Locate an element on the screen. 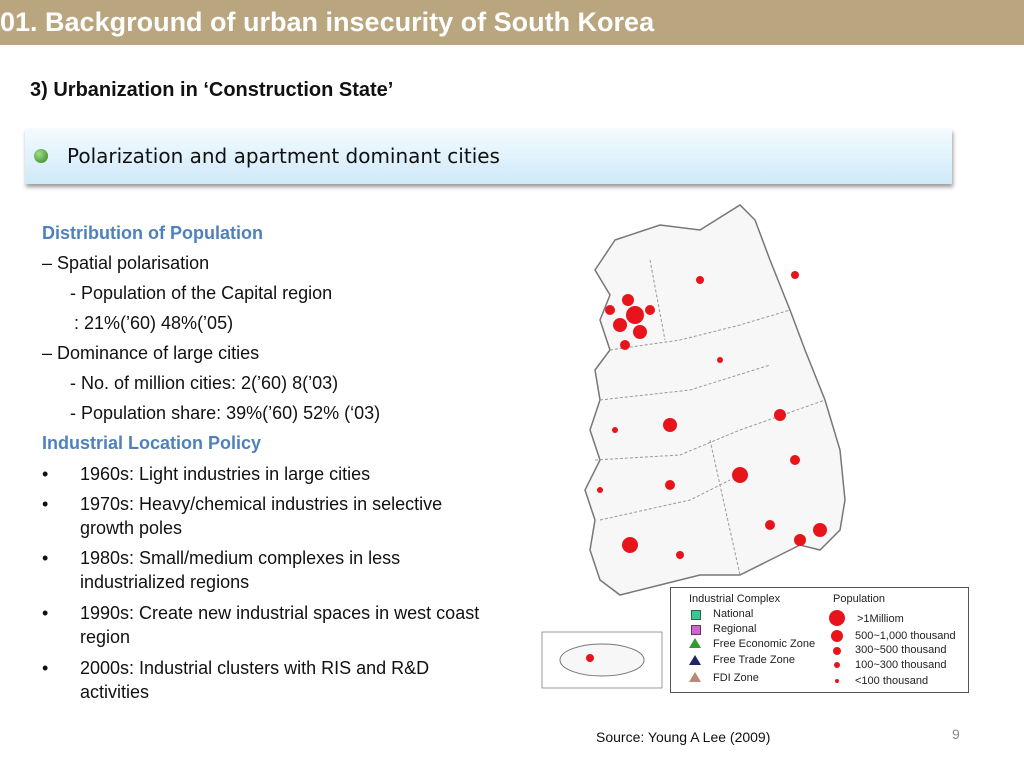 The image size is (1024, 768). body-line: – Dominance of large cities is located at coordinates (151, 353).